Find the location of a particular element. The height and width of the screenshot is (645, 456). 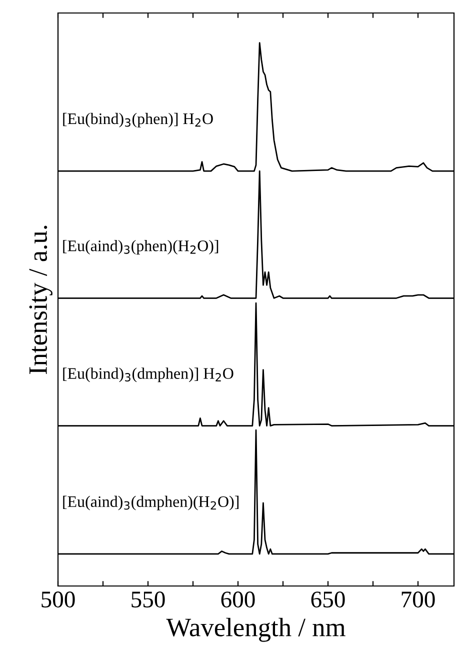

x-tick-label: 500 is located at coordinates (58, 600).